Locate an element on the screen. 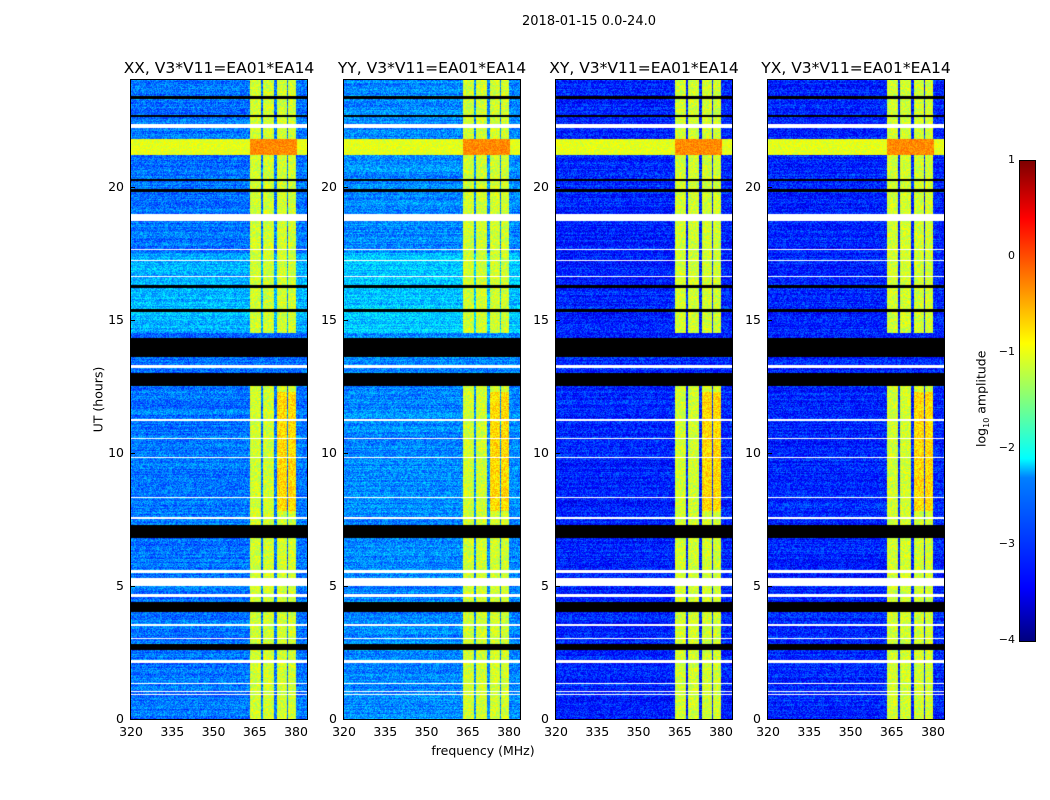 The image size is (1050, 800). colorbar-tick-label: 1 is located at coordinates (1011, 159).